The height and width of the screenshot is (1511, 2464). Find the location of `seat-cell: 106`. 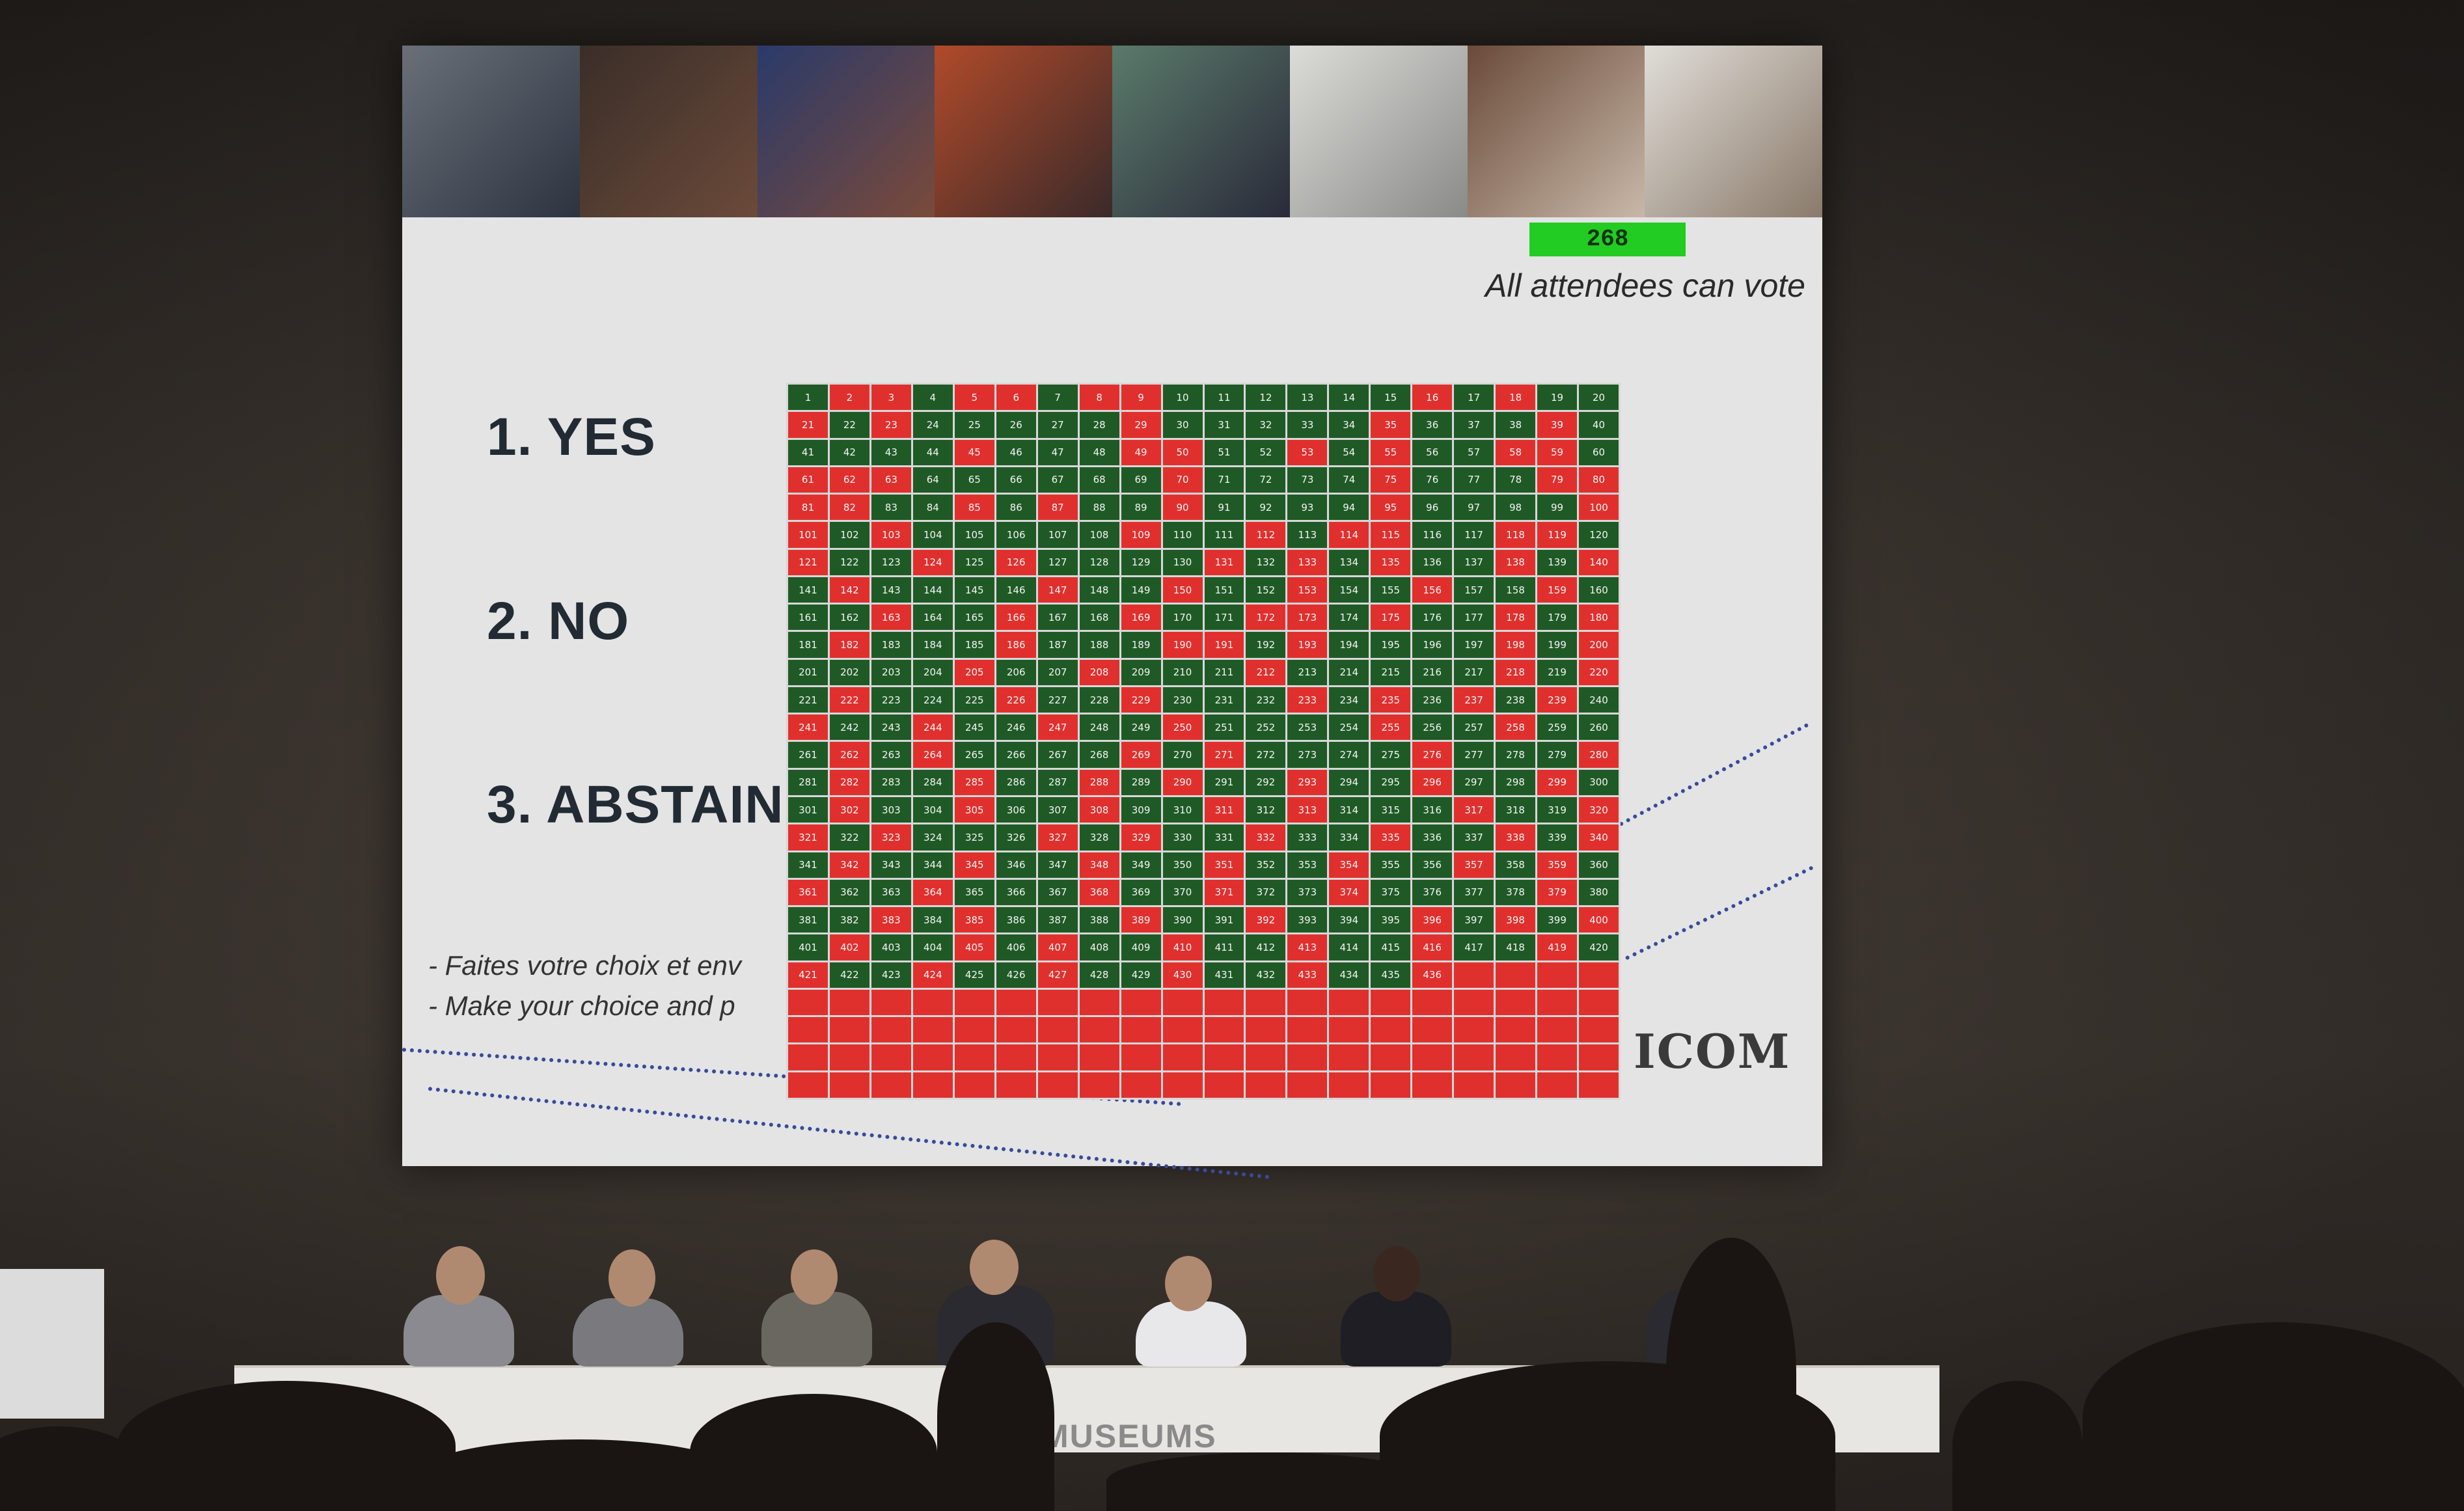

seat-cell: 106 is located at coordinates (1016, 535).